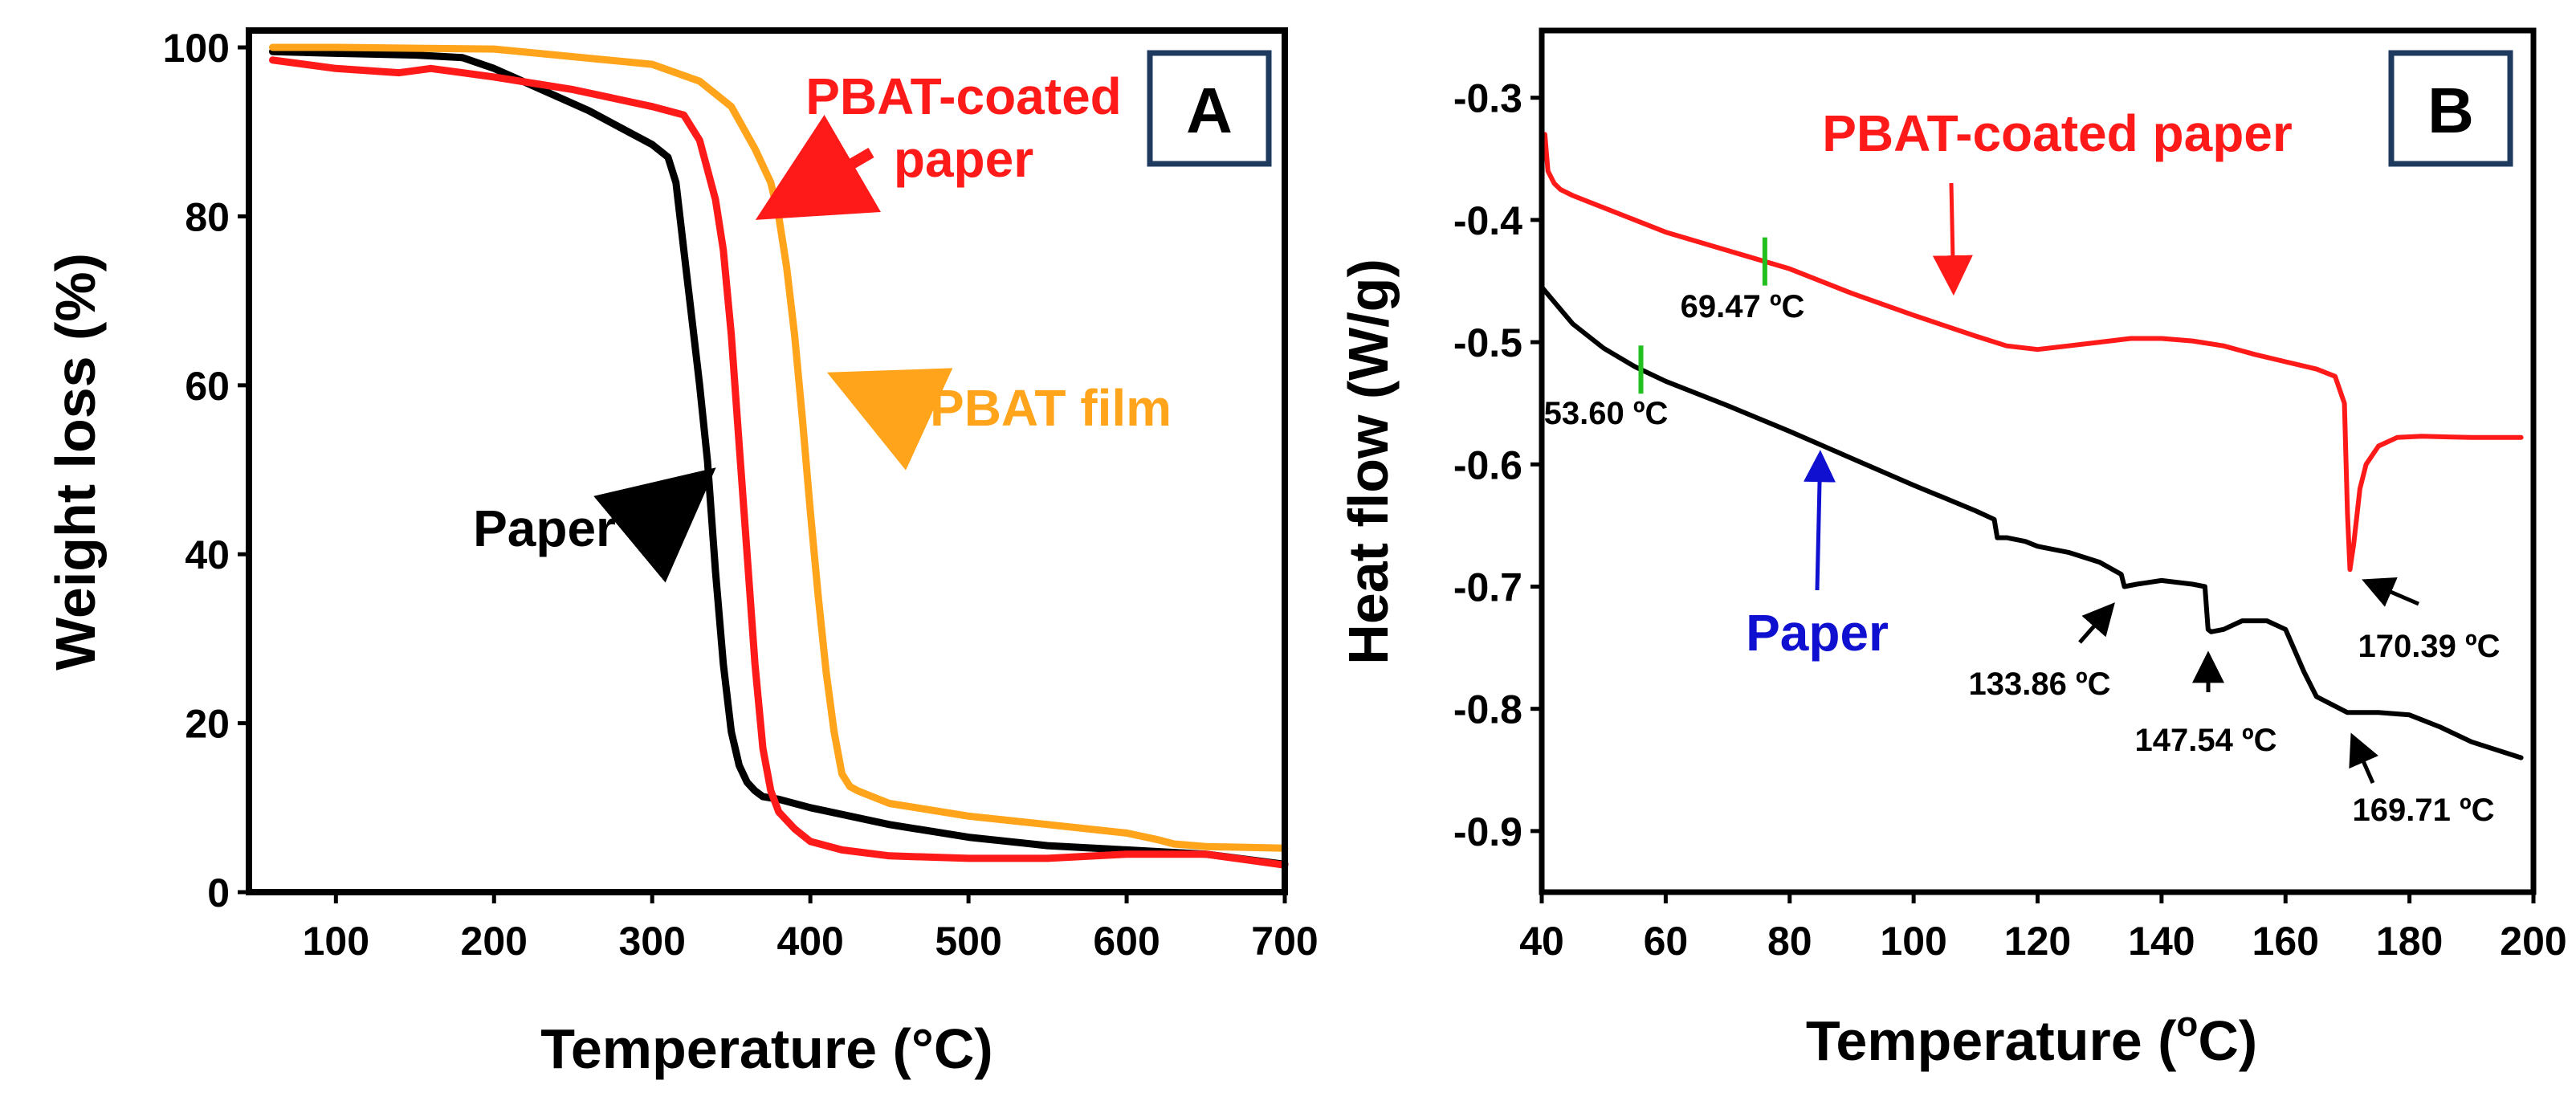  Describe the element at coordinates (1789, 941) in the screenshot. I see `x-tick-label: 80` at that location.